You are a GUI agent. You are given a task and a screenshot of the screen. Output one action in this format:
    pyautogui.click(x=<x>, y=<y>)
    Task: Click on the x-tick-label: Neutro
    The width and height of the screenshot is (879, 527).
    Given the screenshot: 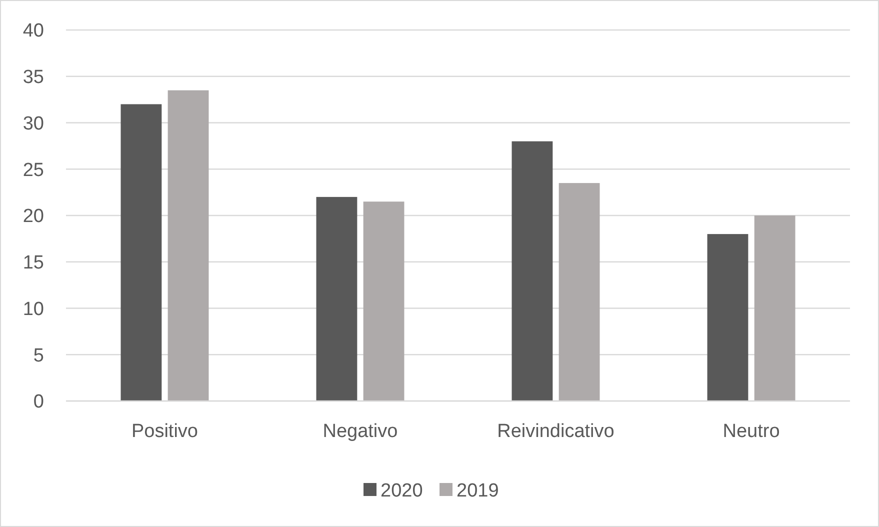 What is the action you would take?
    pyautogui.click(x=751, y=431)
    